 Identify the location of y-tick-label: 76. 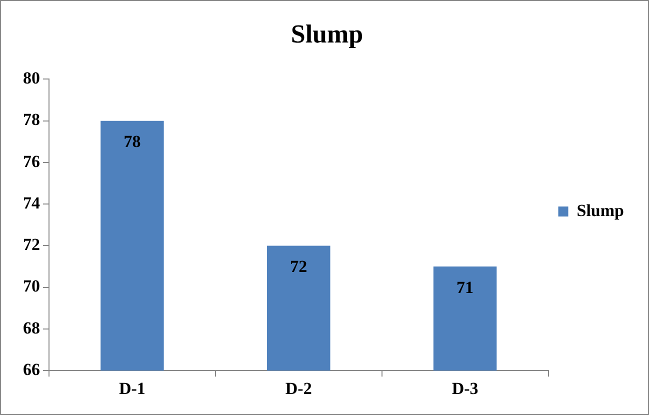
(31, 161).